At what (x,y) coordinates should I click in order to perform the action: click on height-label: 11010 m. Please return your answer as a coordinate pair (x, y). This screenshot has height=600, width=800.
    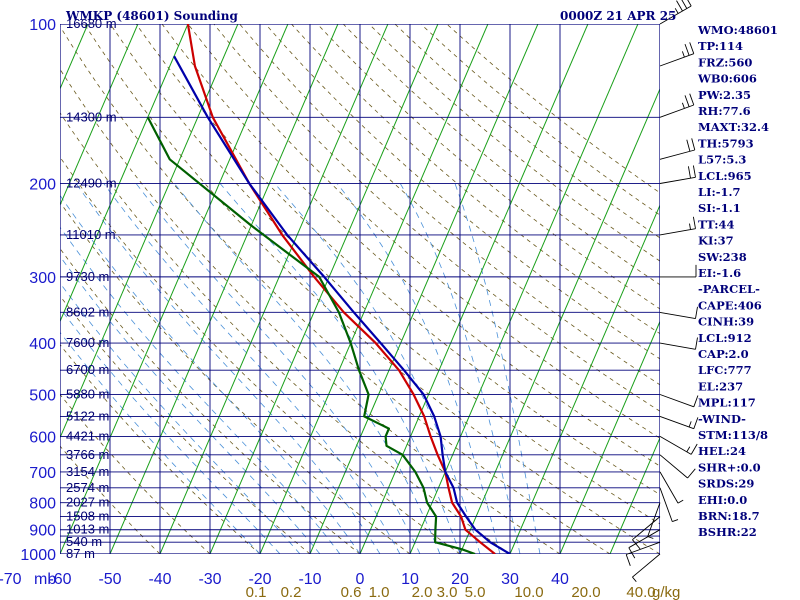
    Looking at the image, I should click on (91, 234).